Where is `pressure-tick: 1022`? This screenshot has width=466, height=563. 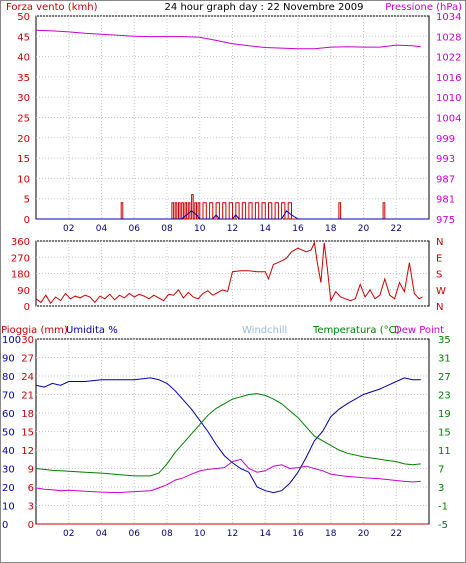 pressure-tick: 1022 is located at coordinates (448, 58).